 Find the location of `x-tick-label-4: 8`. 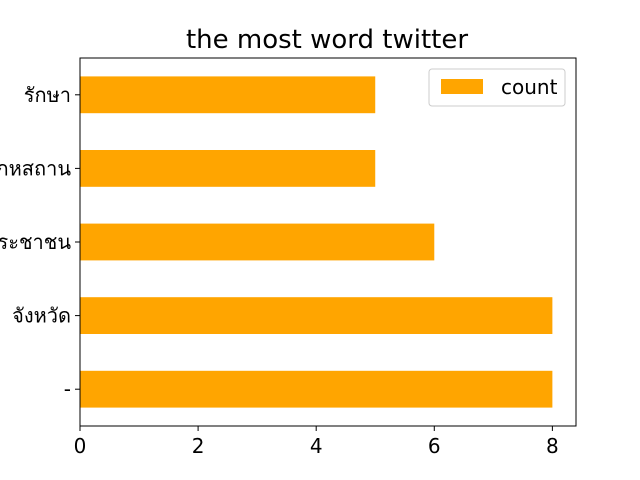

x-tick-label-4: 8 is located at coordinates (552, 446).